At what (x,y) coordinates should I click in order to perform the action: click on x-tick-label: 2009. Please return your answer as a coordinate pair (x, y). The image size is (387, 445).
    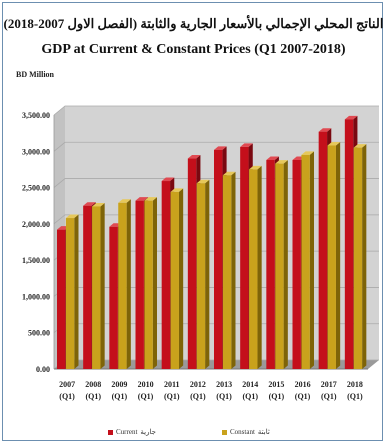
    Looking at the image, I should click on (119, 384).